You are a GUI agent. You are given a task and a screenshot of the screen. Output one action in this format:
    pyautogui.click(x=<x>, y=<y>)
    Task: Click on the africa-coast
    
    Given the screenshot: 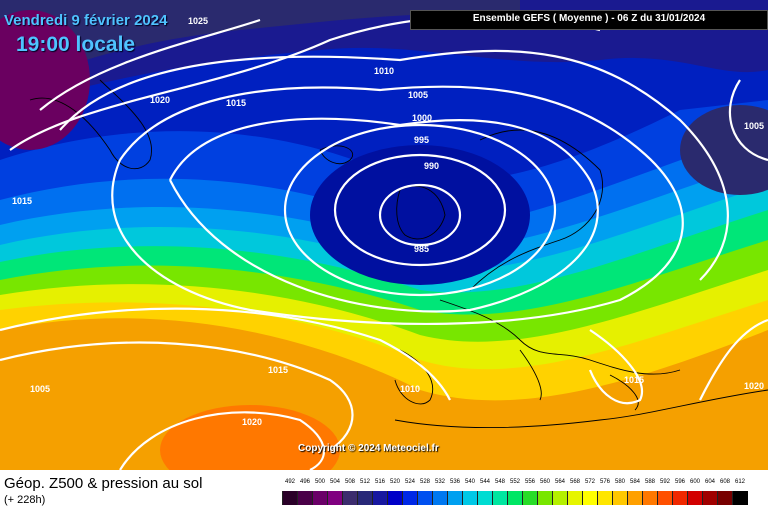 What is the action you would take?
    pyautogui.click(x=581, y=408)
    